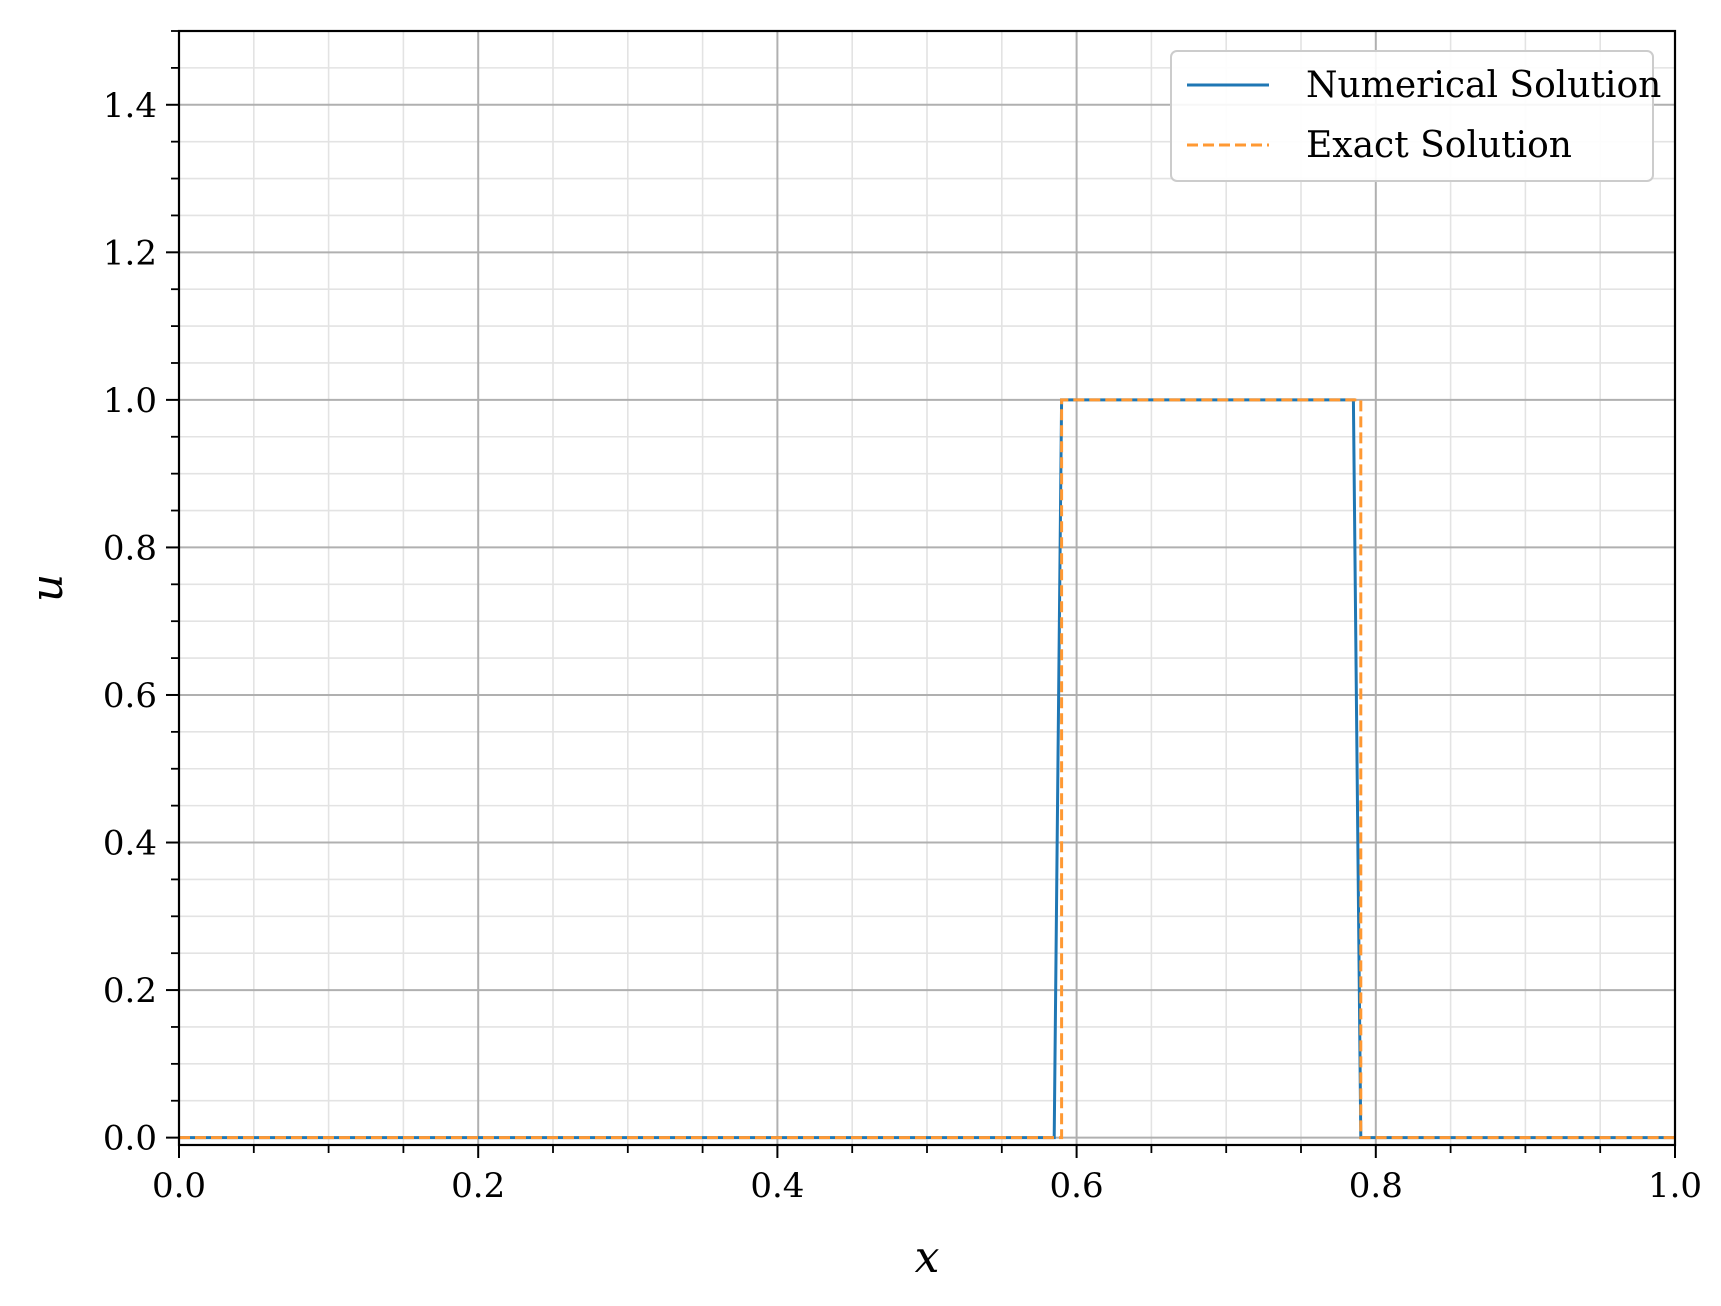  What do you see at coordinates (130, 991) in the screenshot?
I see `y-tick-label: 0.2` at bounding box center [130, 991].